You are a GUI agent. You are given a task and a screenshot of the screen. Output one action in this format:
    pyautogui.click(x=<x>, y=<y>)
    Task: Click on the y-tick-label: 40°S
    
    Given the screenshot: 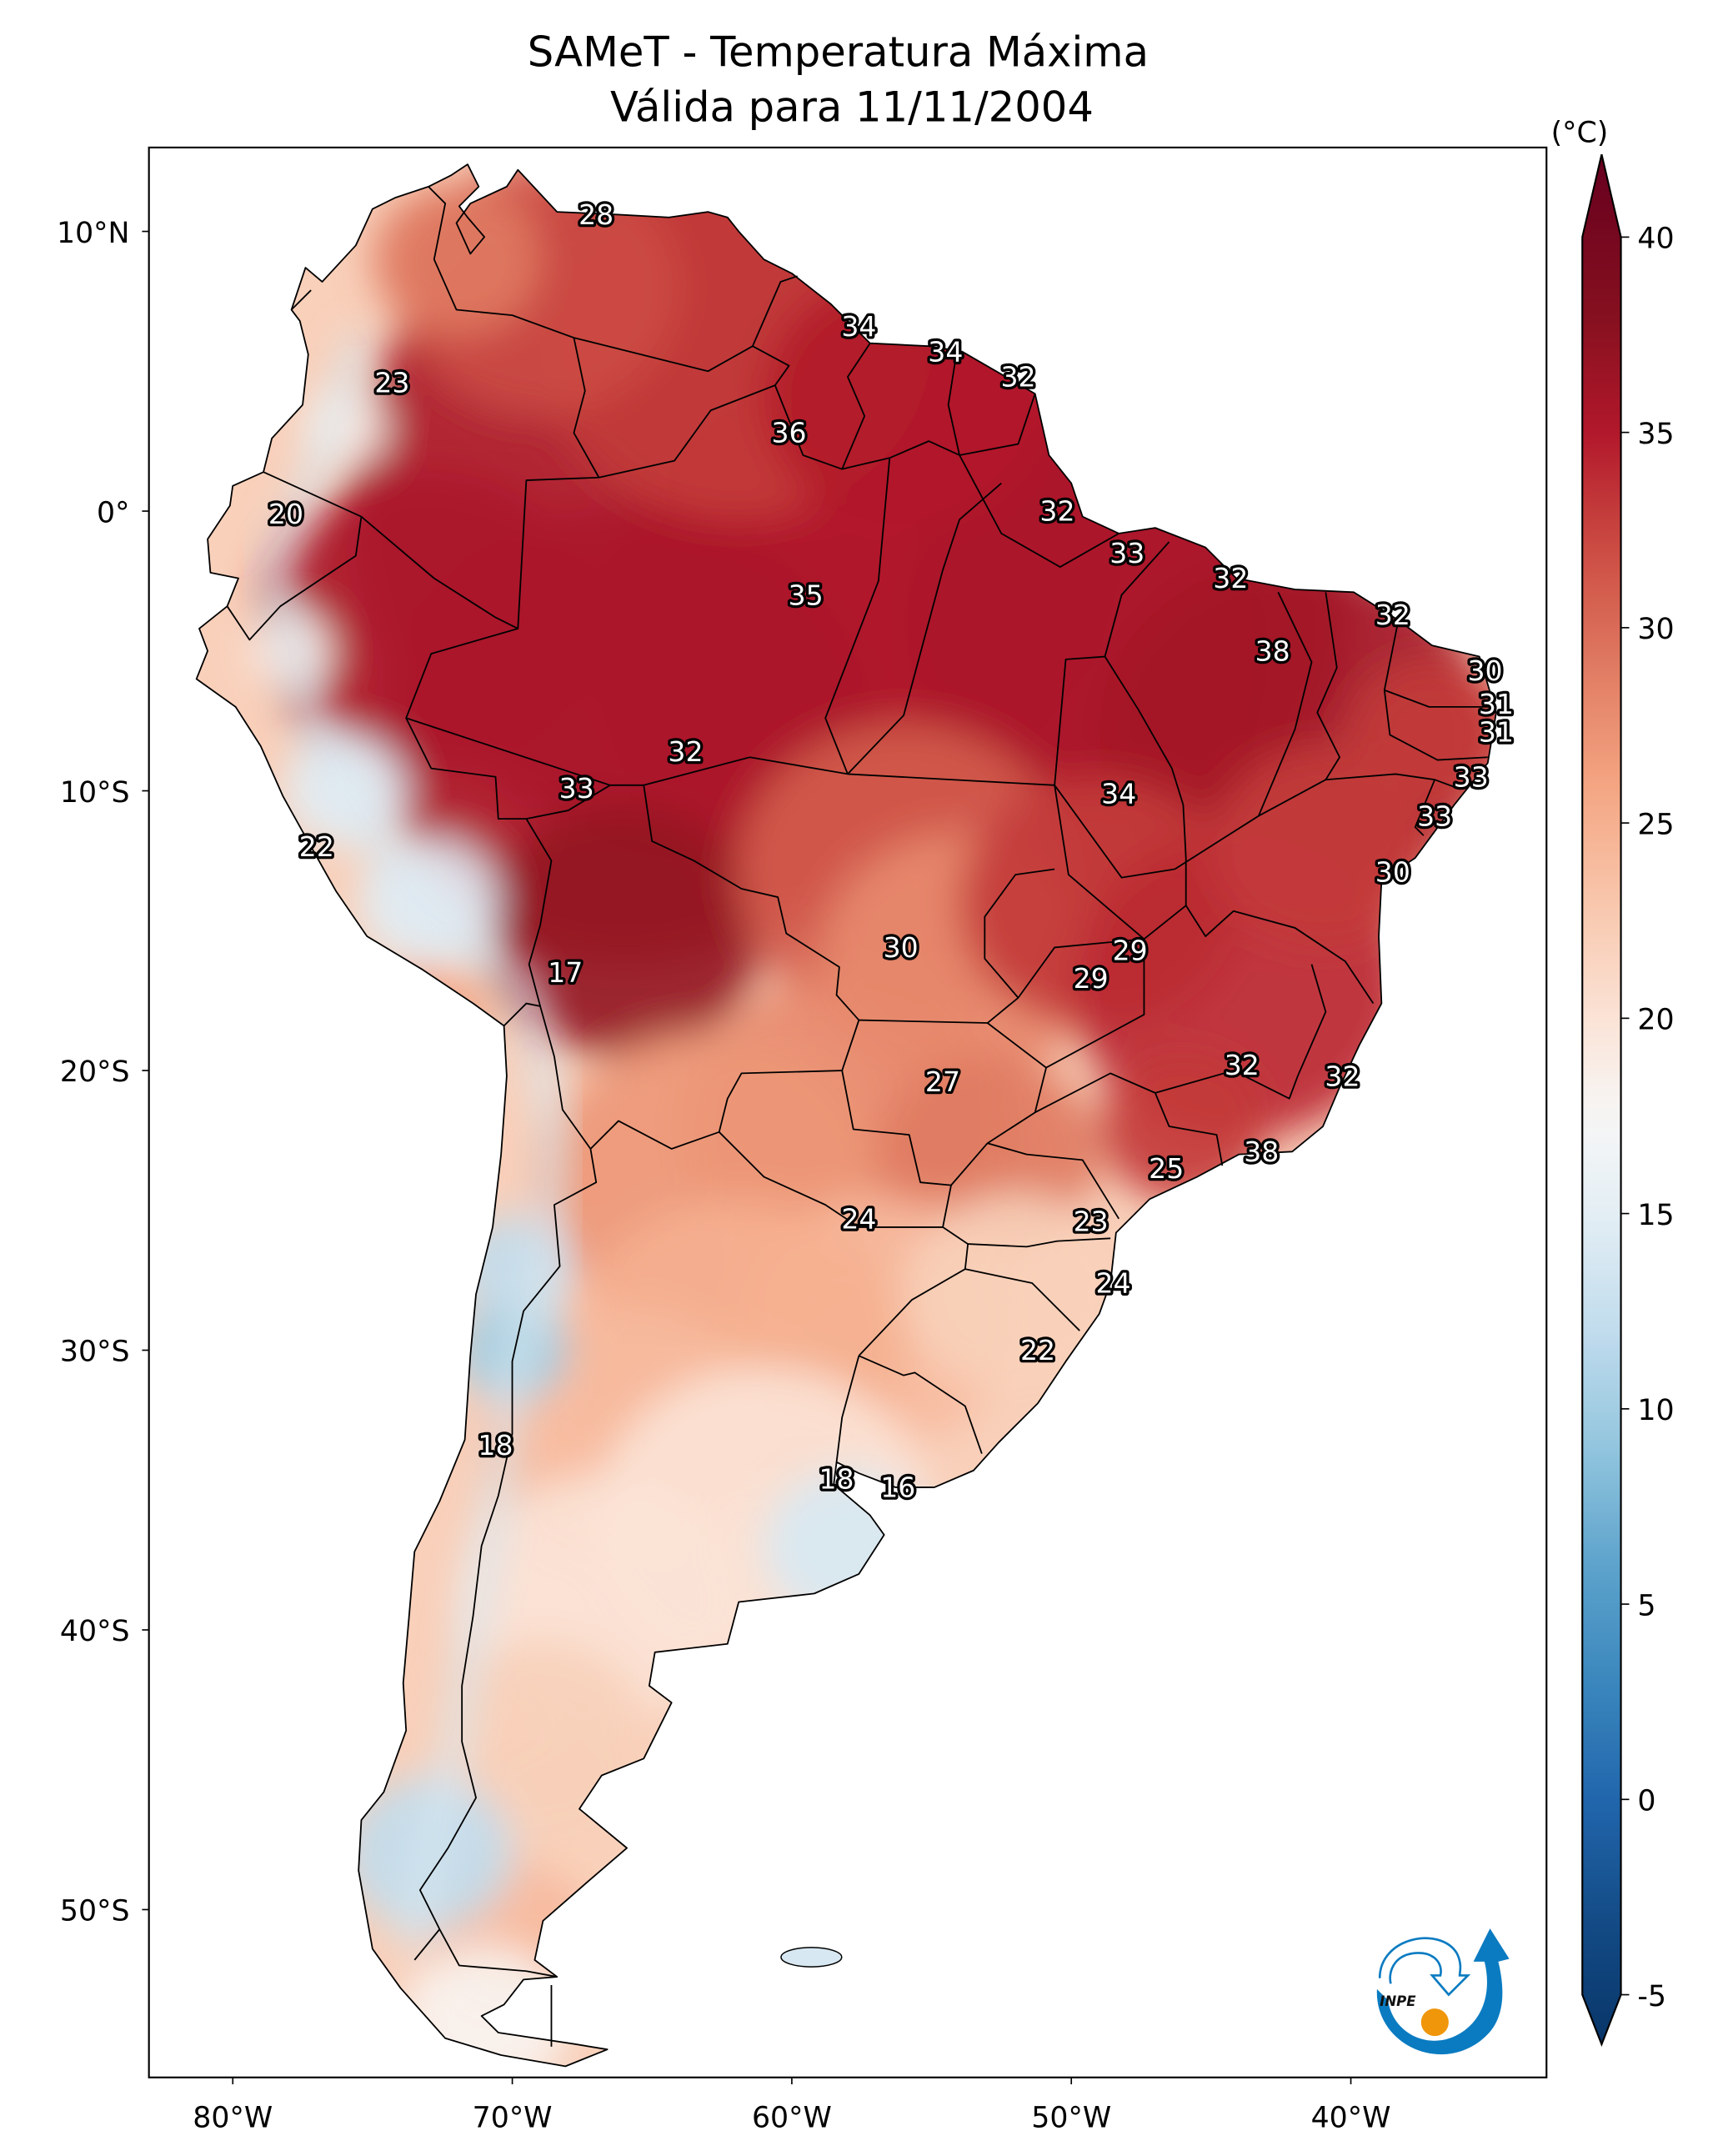 What is the action you would take?
    pyautogui.click(x=95, y=1632)
    